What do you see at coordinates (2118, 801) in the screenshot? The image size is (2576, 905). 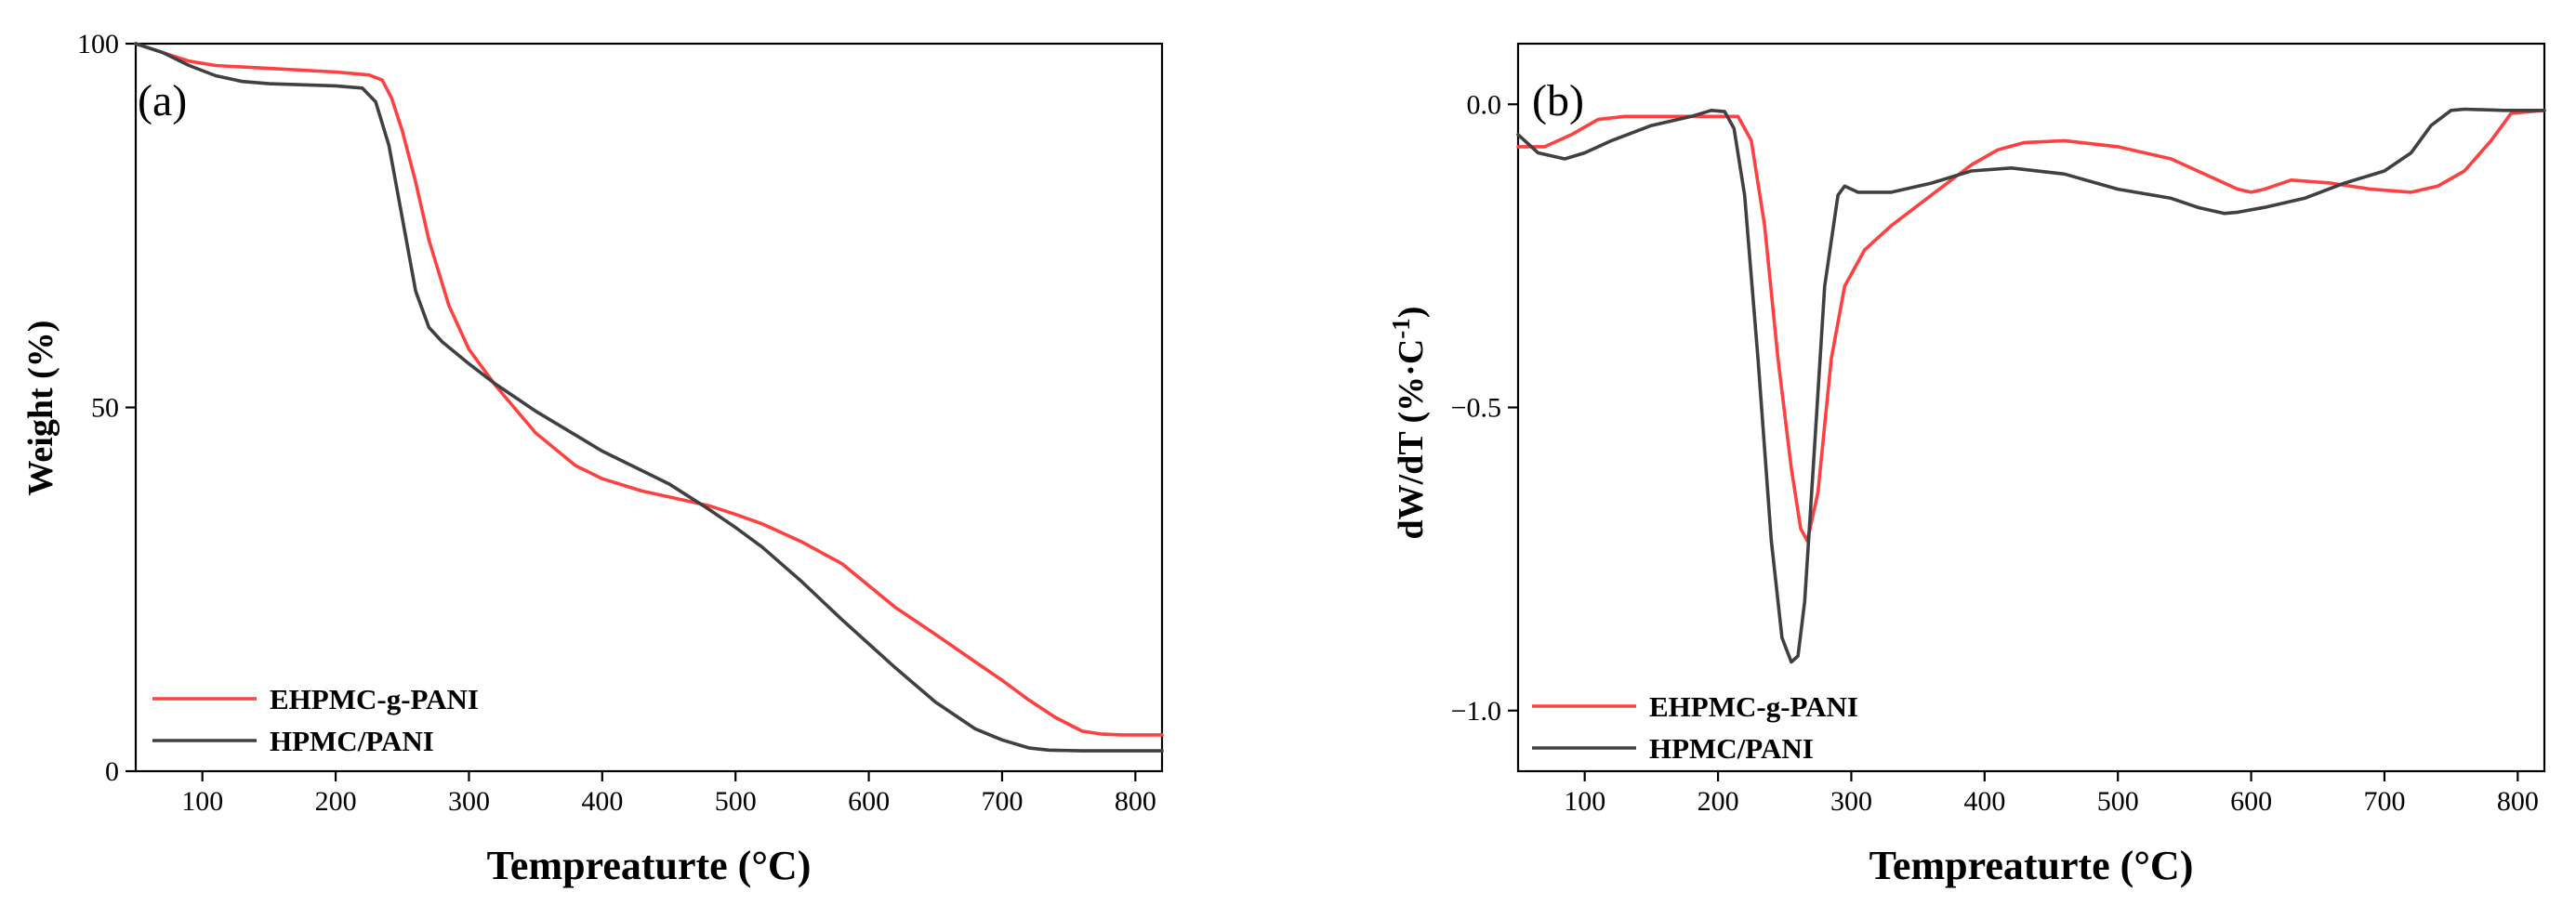 I see `panel-b-x-tick-label: 500` at bounding box center [2118, 801].